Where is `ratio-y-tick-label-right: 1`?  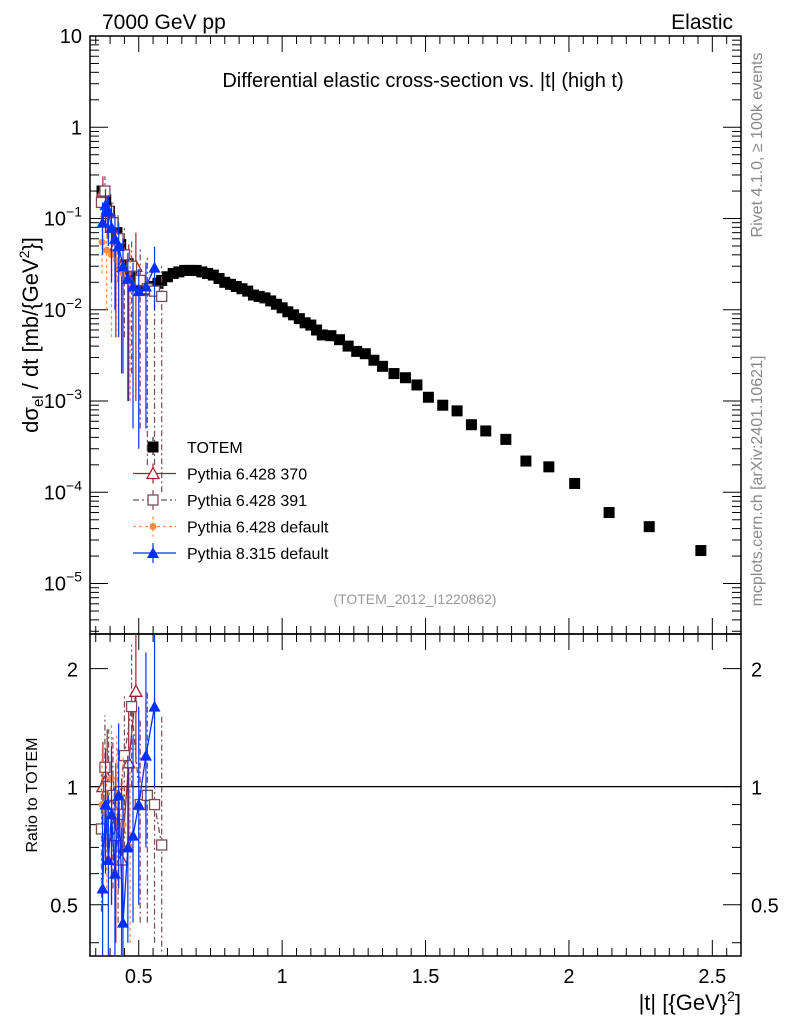
ratio-y-tick-label-right: 1 is located at coordinates (756, 789).